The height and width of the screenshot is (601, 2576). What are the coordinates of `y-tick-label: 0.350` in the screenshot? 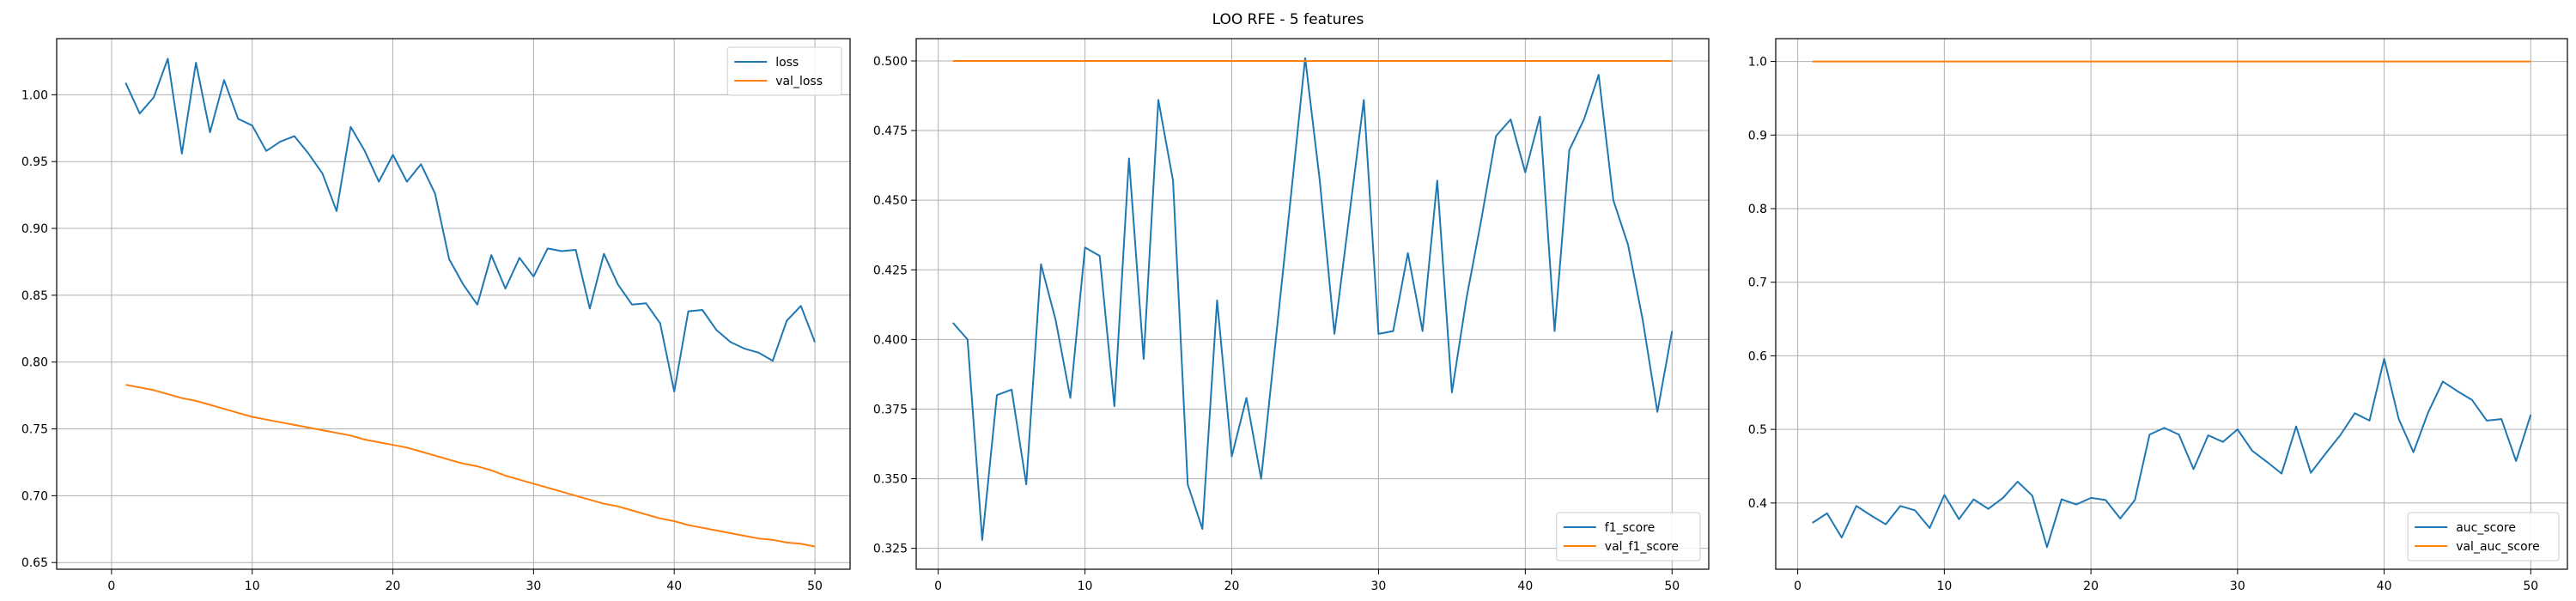 It's located at (890, 480).